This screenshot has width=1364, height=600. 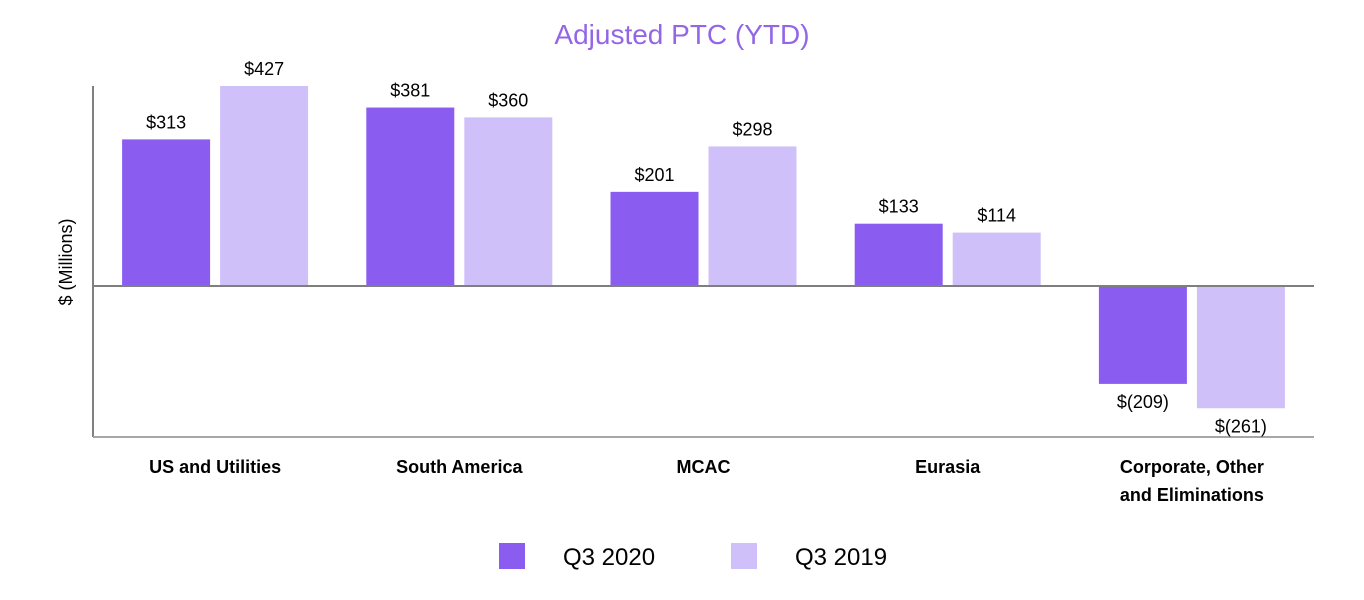 What do you see at coordinates (744, 556) in the screenshot?
I see `legend-swatch-q3-2019` at bounding box center [744, 556].